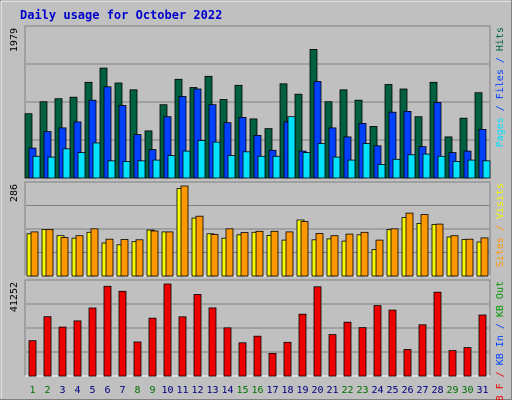 Image resolution: width=512 pixels, height=400 pixels. What do you see at coordinates (121, 15) in the screenshot?
I see `chart-title: Daily usage for October 2022` at bounding box center [121, 15].